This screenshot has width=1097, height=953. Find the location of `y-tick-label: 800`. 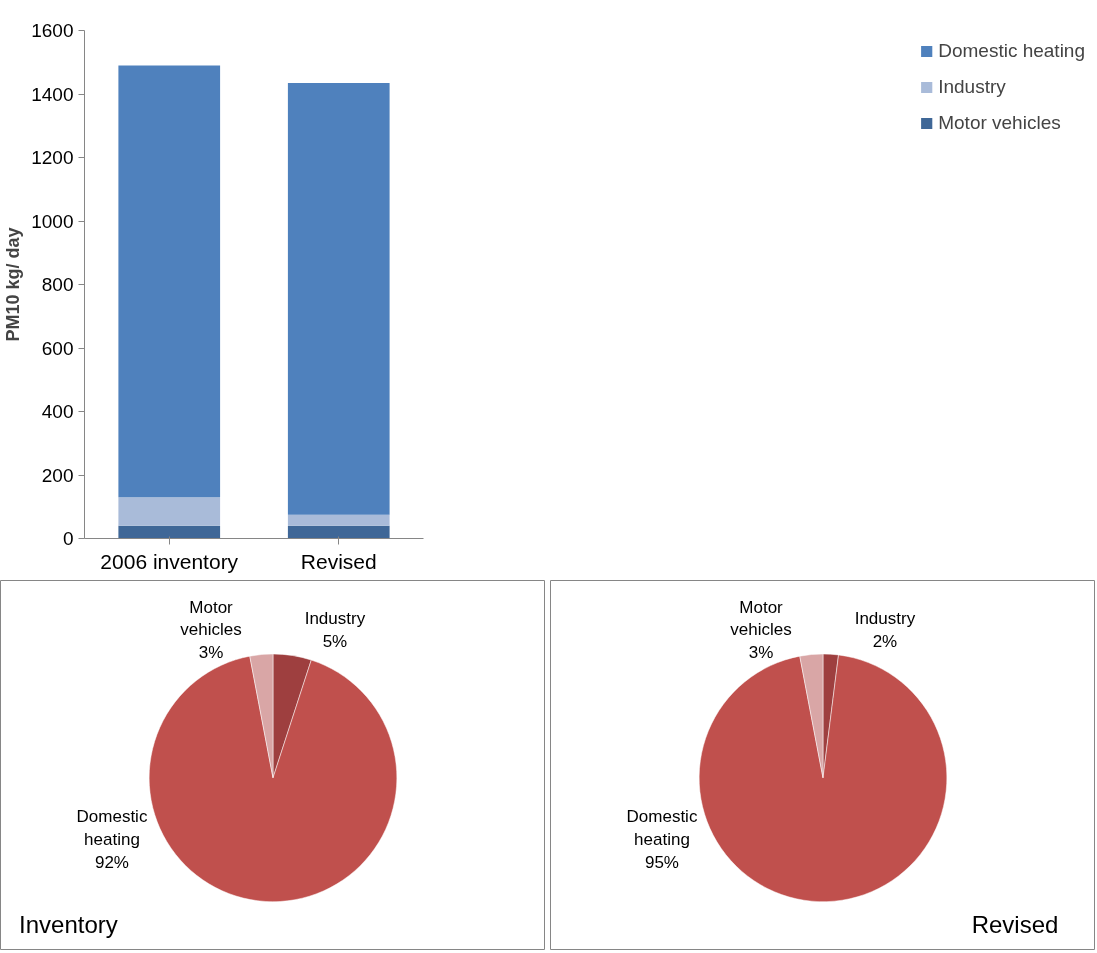

y-tick-label: 800 is located at coordinates (57, 284).